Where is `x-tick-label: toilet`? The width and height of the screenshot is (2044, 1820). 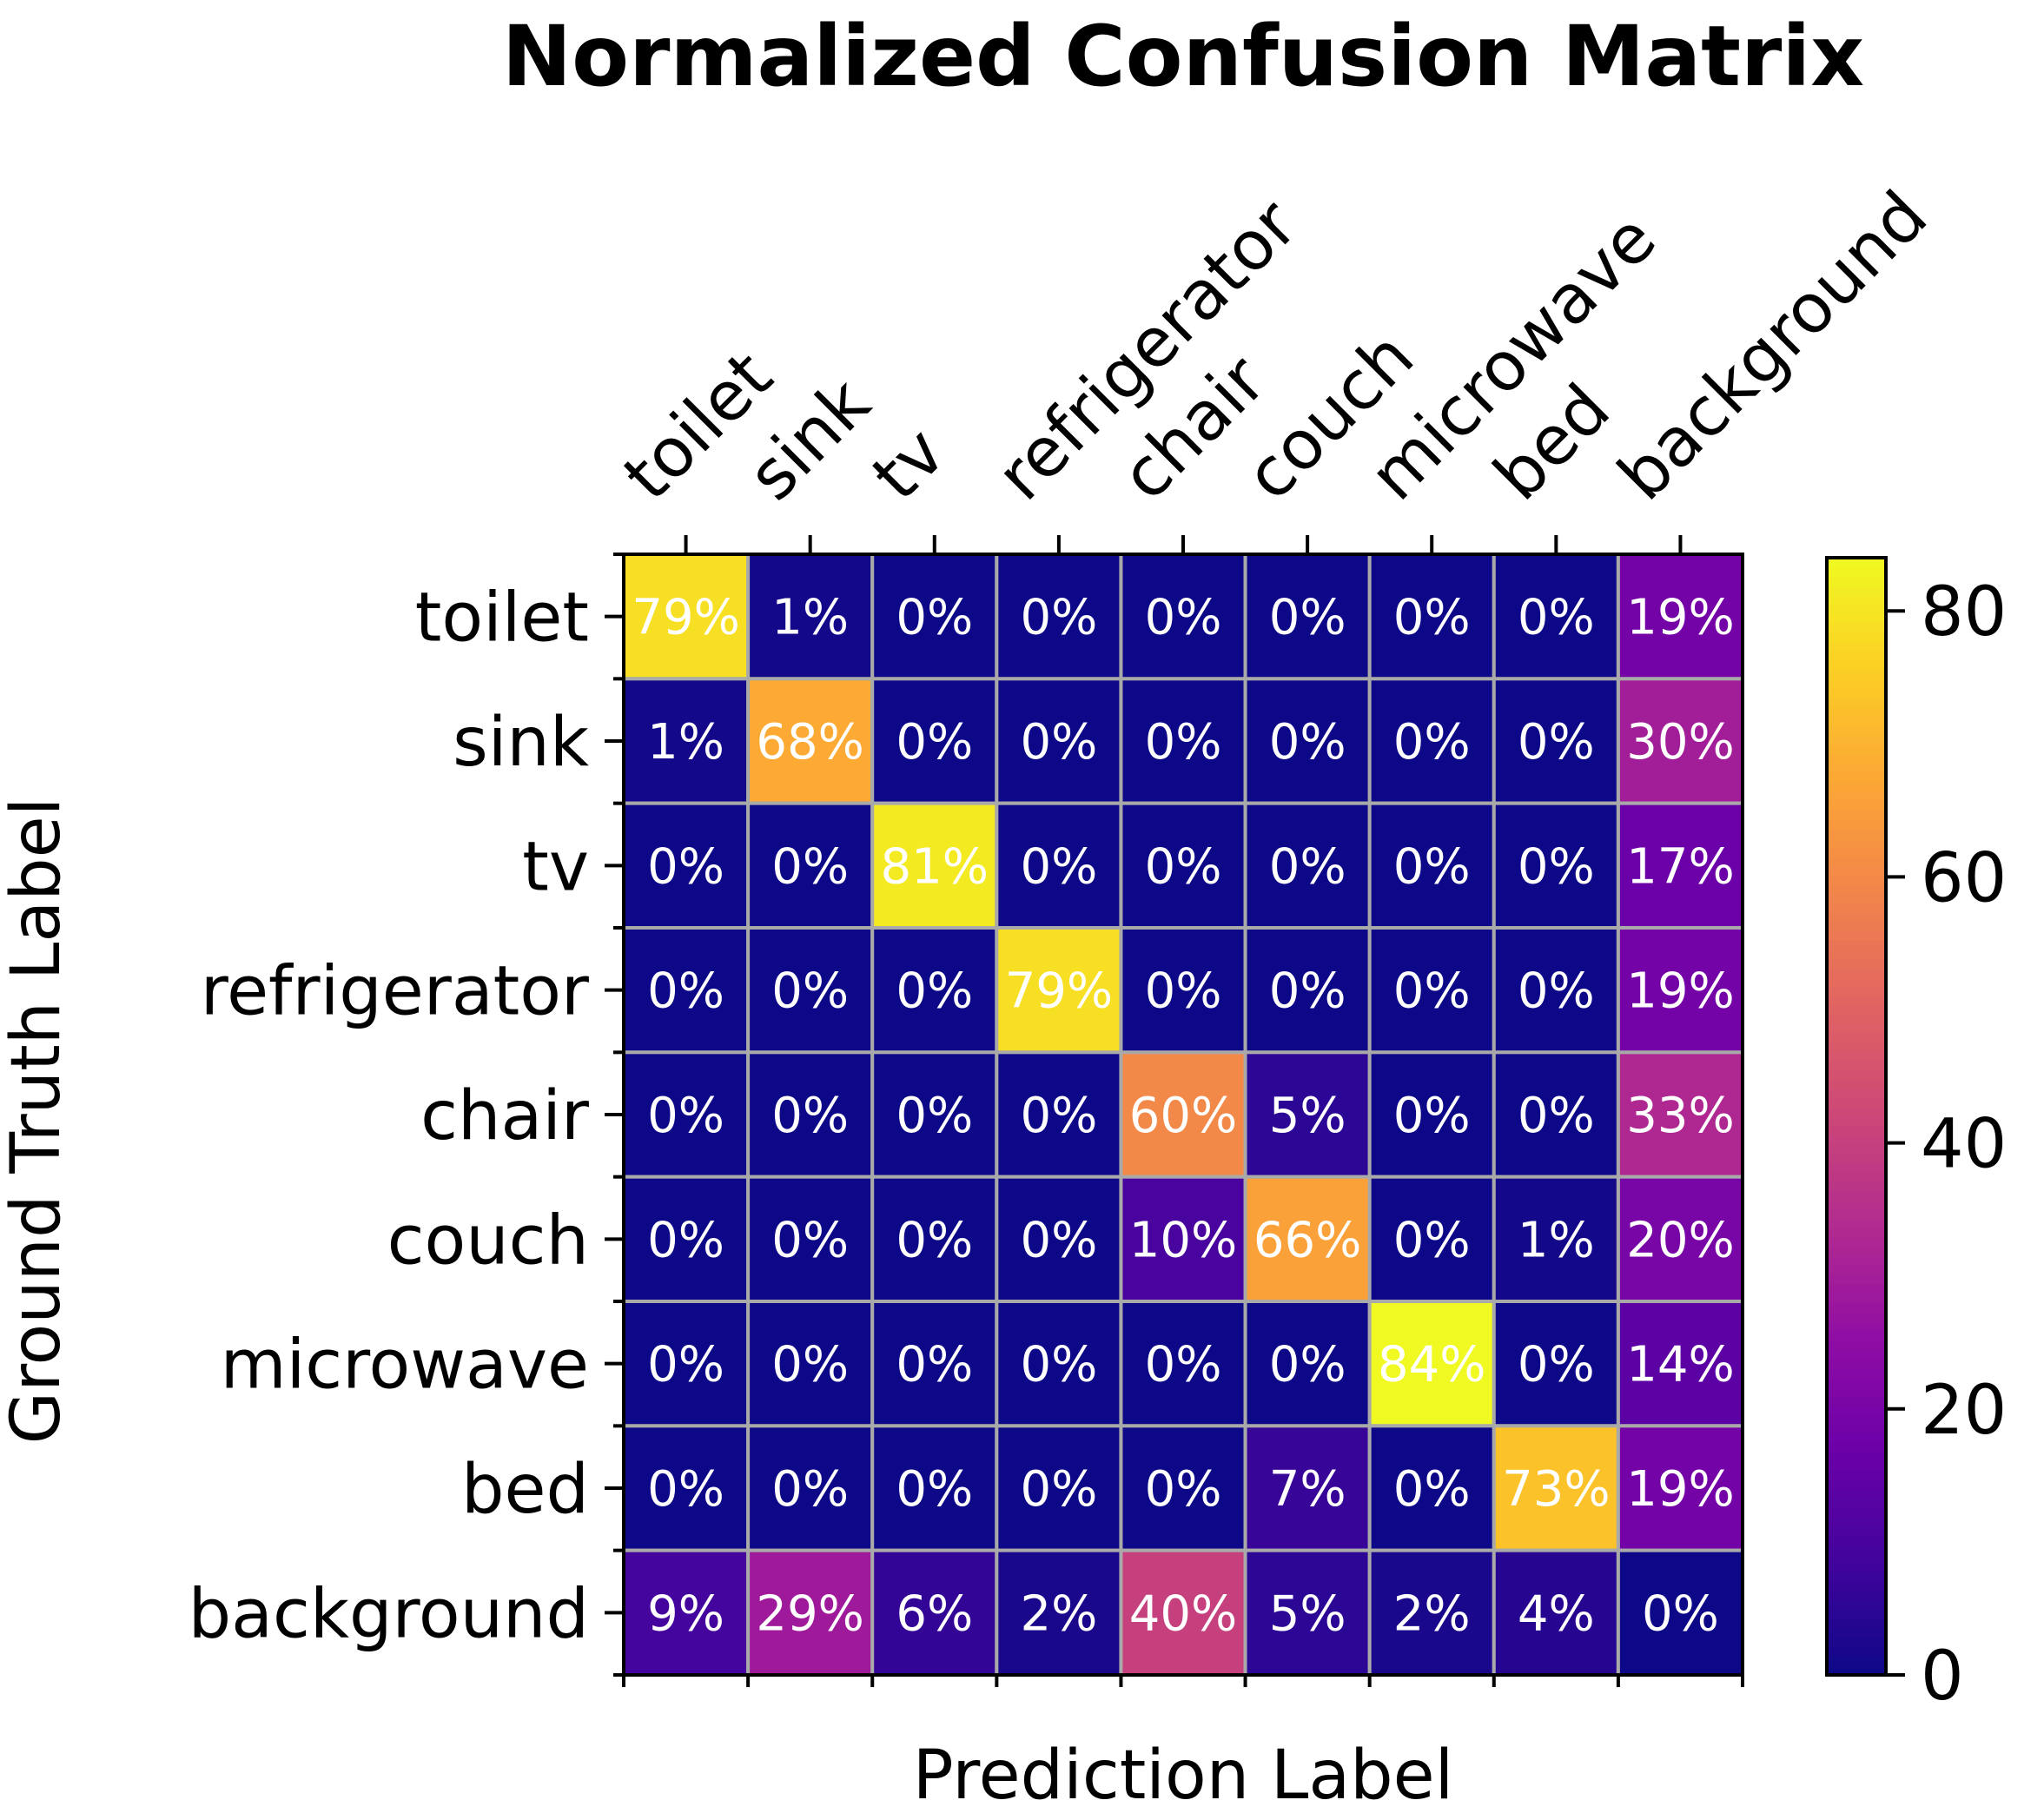
x-tick-label: toilet is located at coordinates (698, 426).